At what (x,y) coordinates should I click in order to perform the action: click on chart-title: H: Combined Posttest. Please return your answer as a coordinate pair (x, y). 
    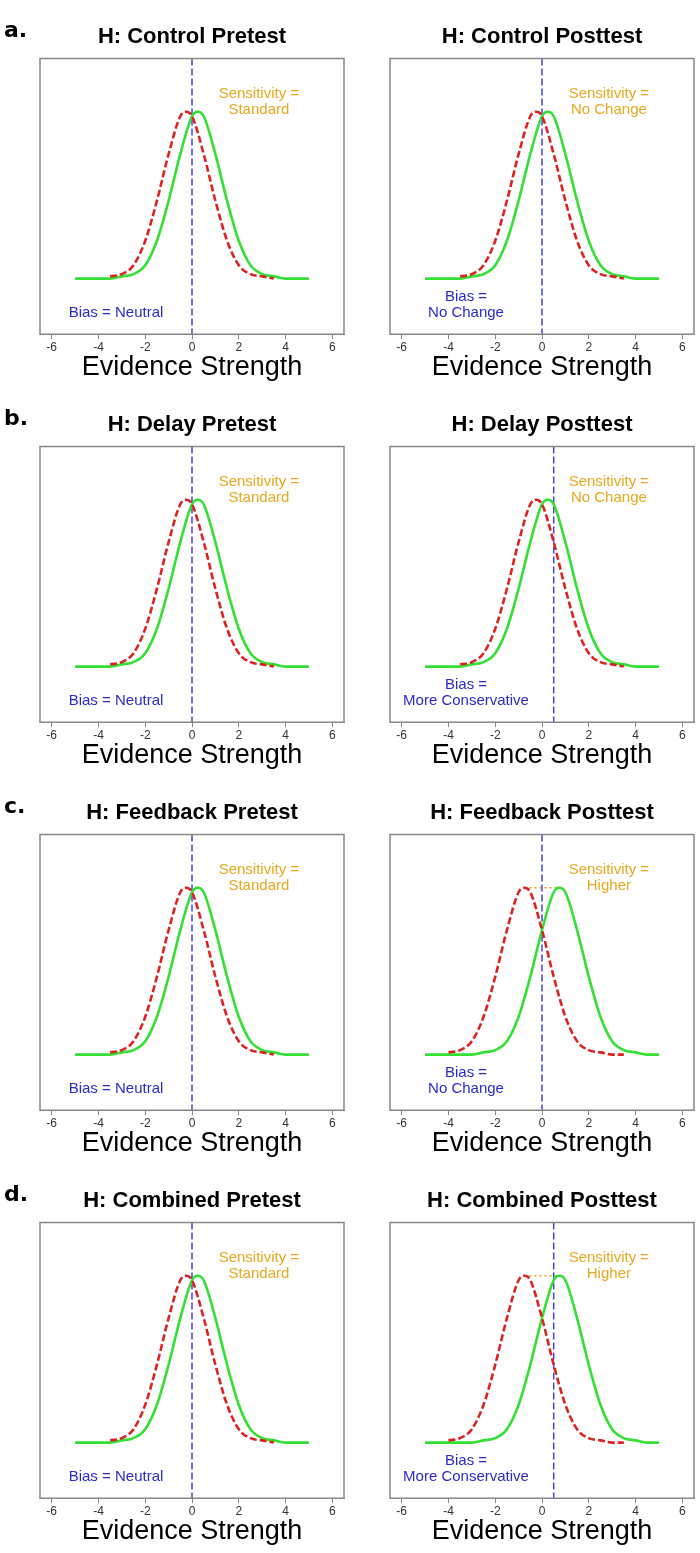
    Looking at the image, I should click on (542, 1200).